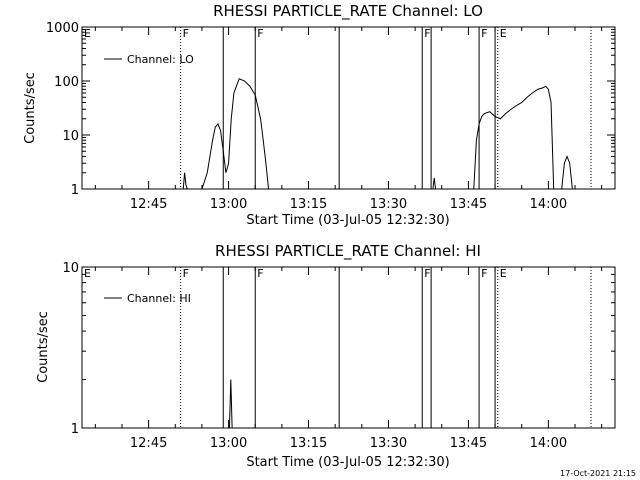  Describe the element at coordinates (468, 204) in the screenshot. I see `x-tick-label-lo: 13:45` at that location.